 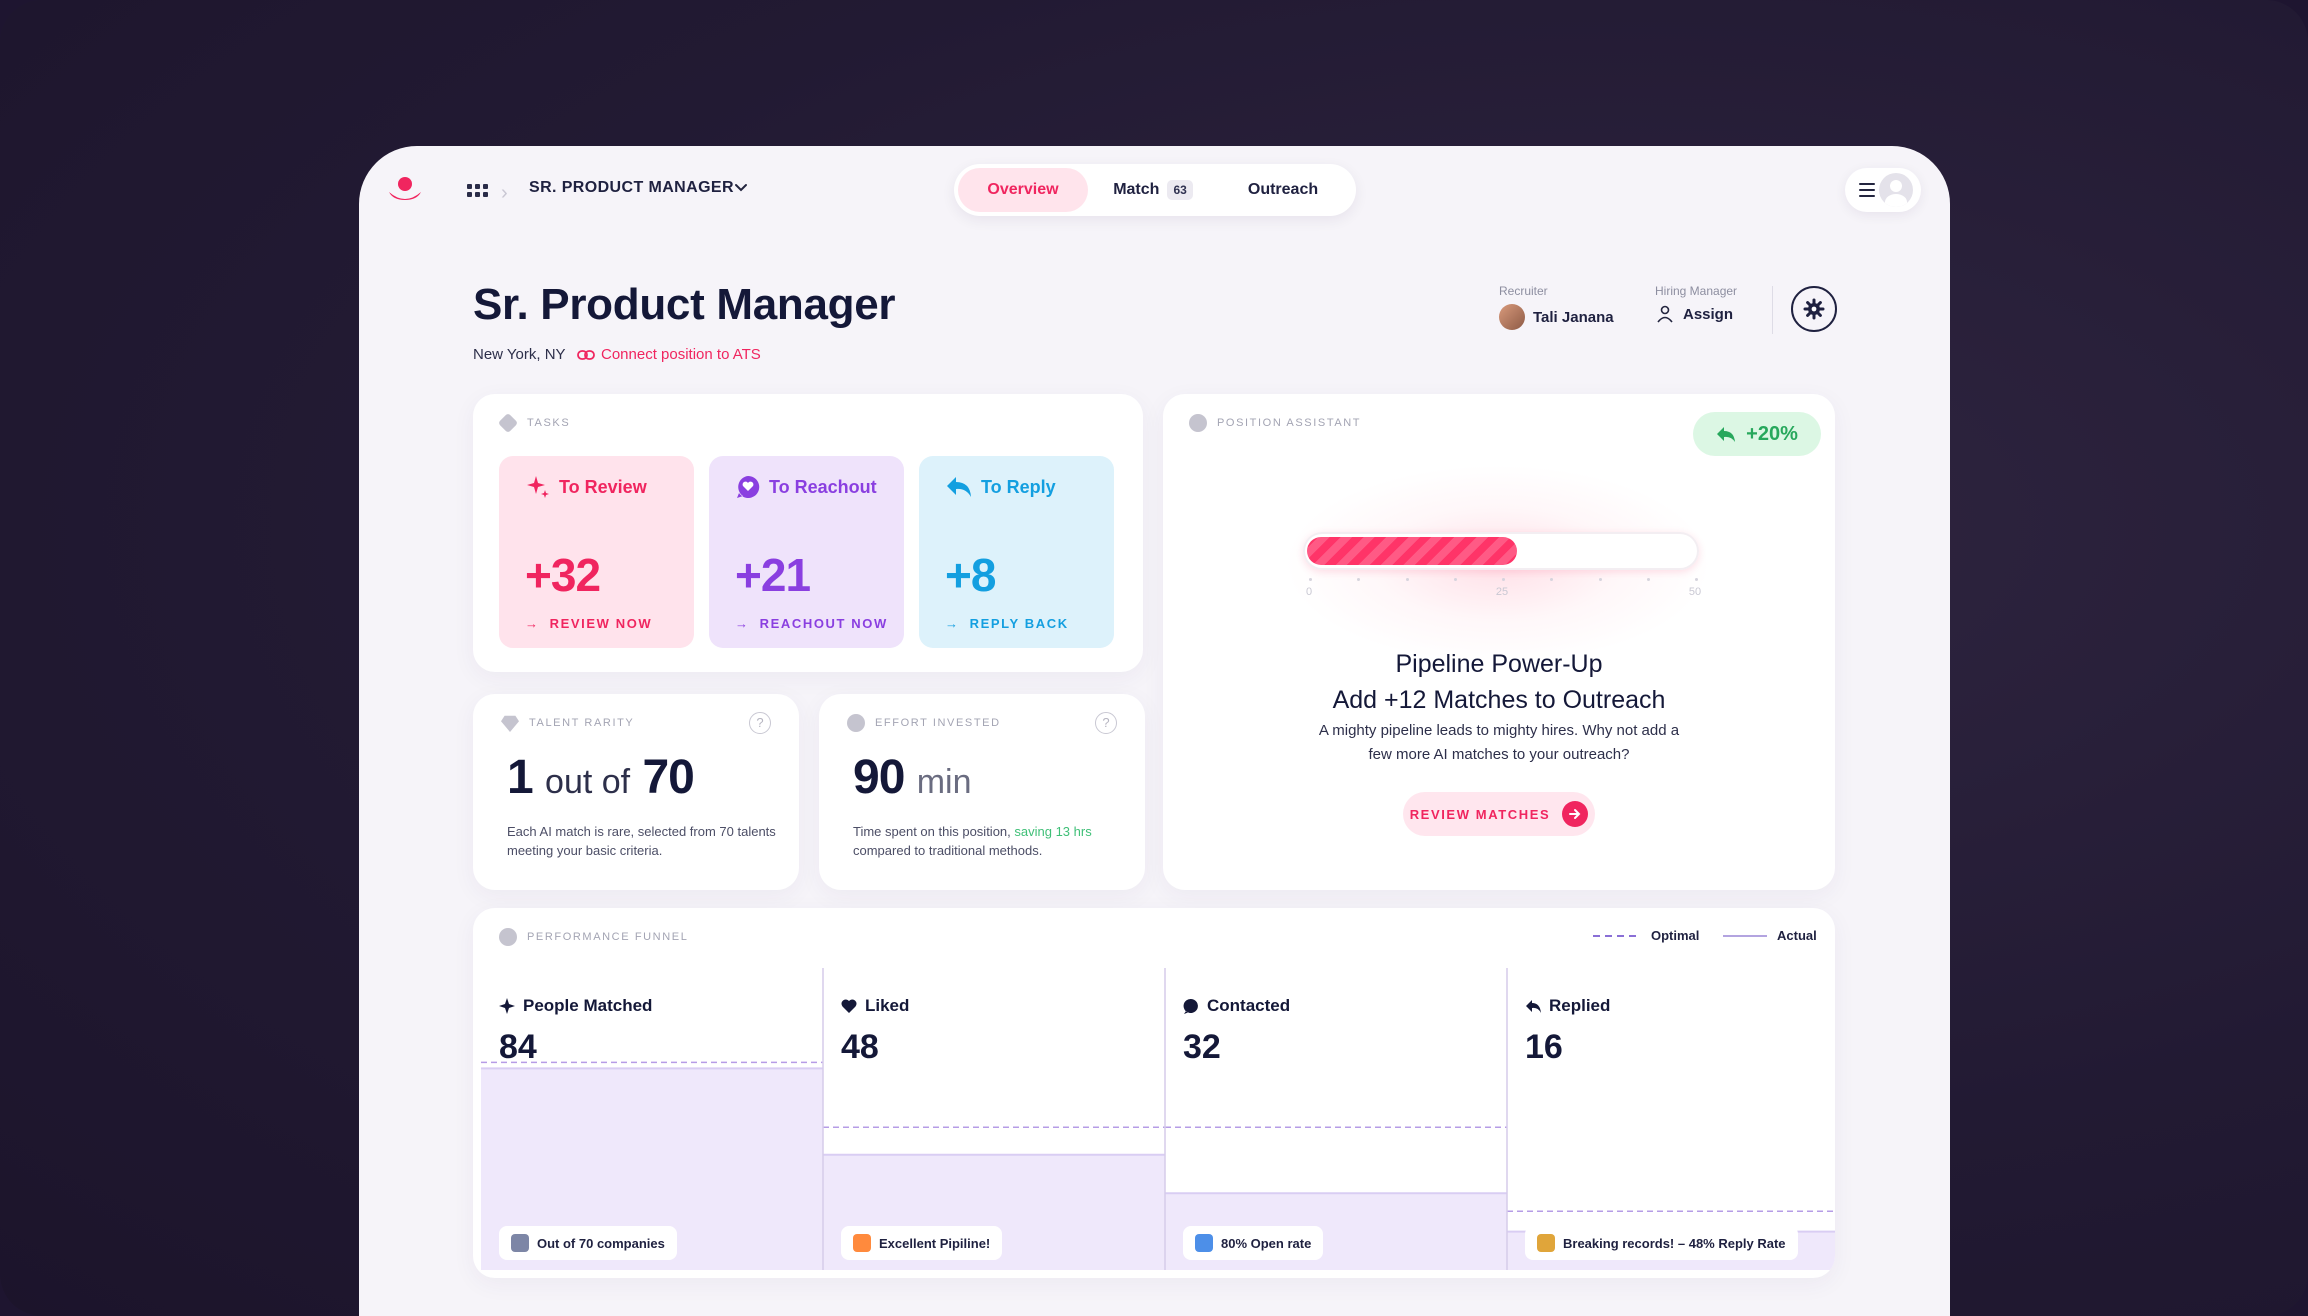 What do you see at coordinates (1019, 623) in the screenshot?
I see `reply-back-link: REPLY BACK` at bounding box center [1019, 623].